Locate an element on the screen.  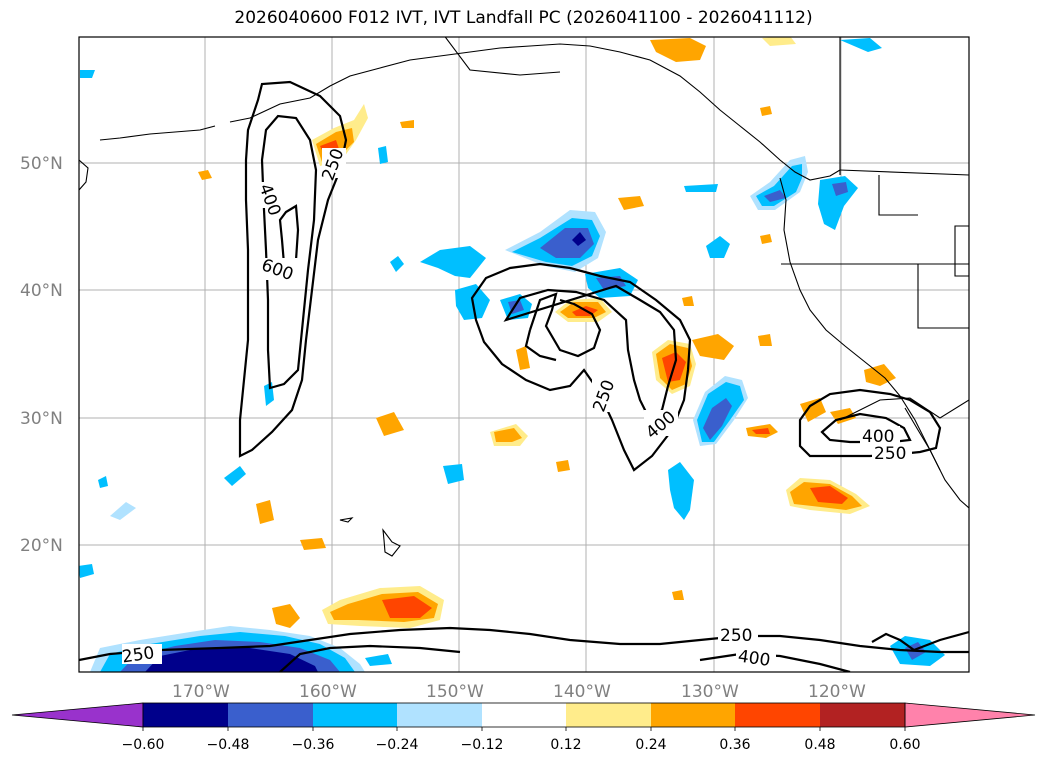
lon-label-130w: 130°W is located at coordinates (710, 692).